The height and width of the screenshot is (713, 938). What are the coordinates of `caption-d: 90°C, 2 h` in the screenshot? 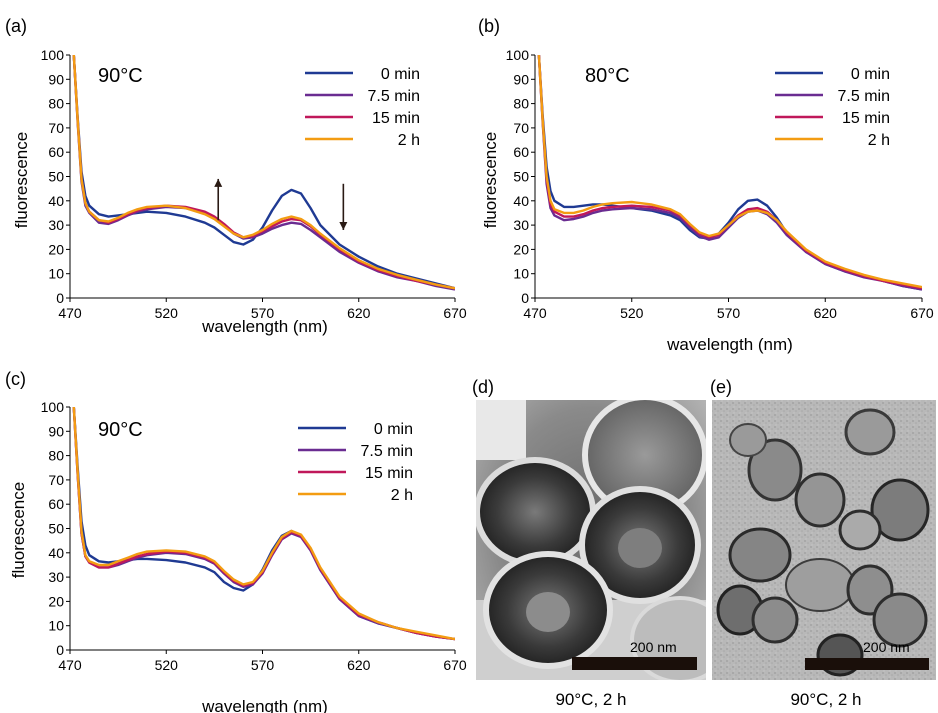 It's located at (590, 699).